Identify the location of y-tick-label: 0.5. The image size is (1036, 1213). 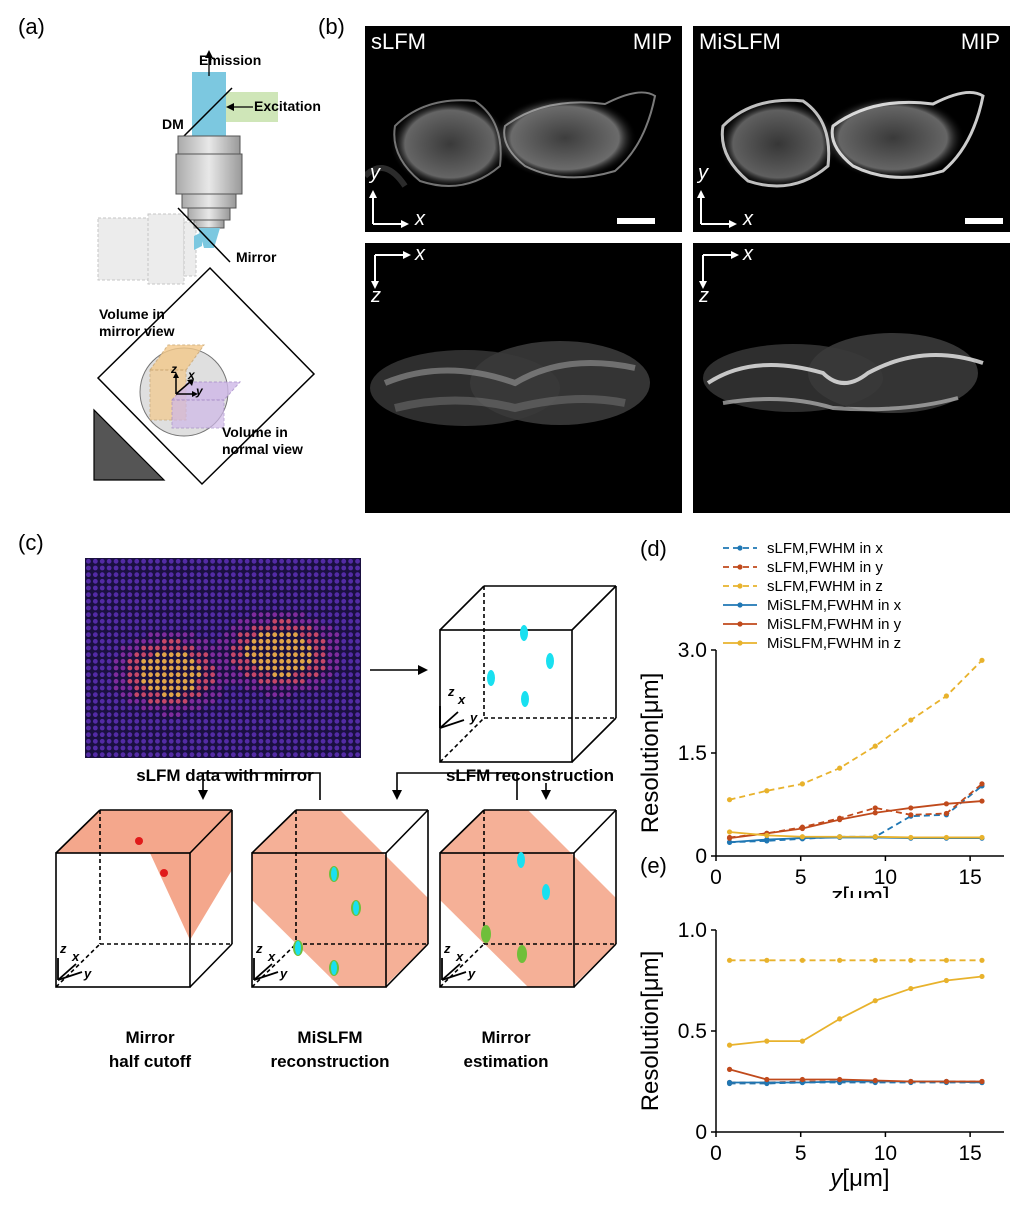
(692, 1031).